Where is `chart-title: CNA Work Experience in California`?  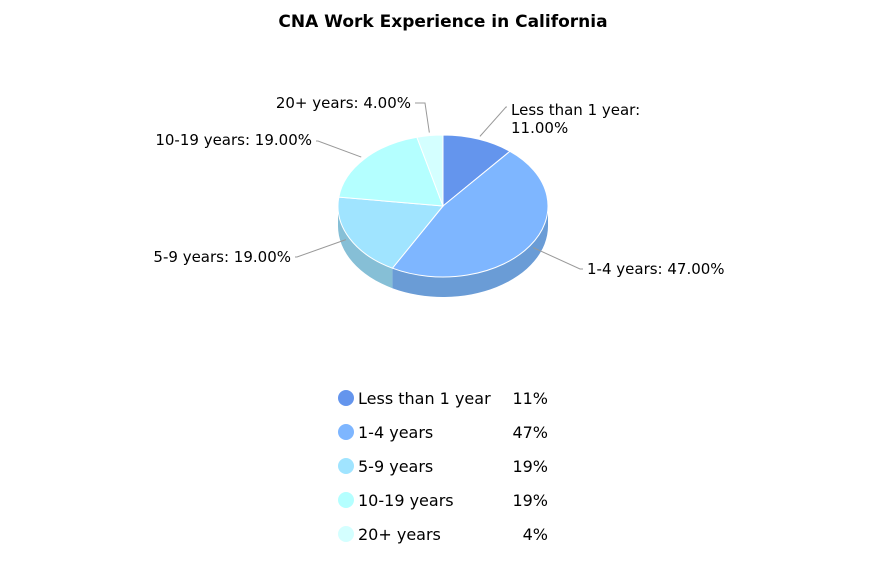
chart-title: CNA Work Experience in California is located at coordinates (442, 22).